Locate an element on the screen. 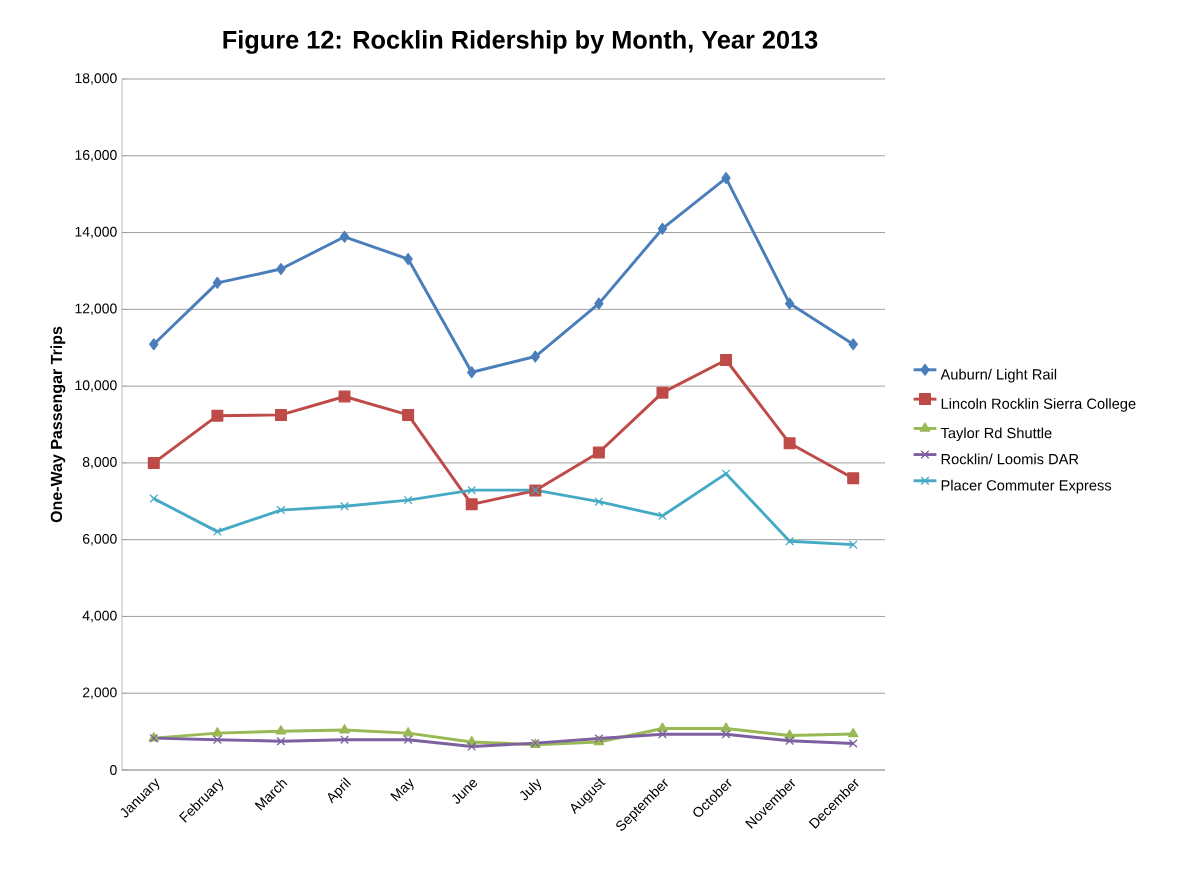 The height and width of the screenshot is (869, 1190). y-tick-label: 16,000 is located at coordinates (96, 156).